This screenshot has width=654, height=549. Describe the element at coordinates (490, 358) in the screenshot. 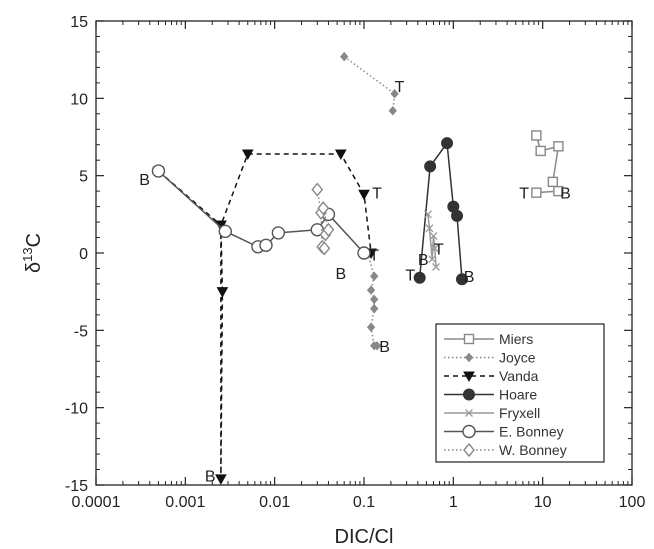

I see `legend-item-joyce: Joyce` at that location.